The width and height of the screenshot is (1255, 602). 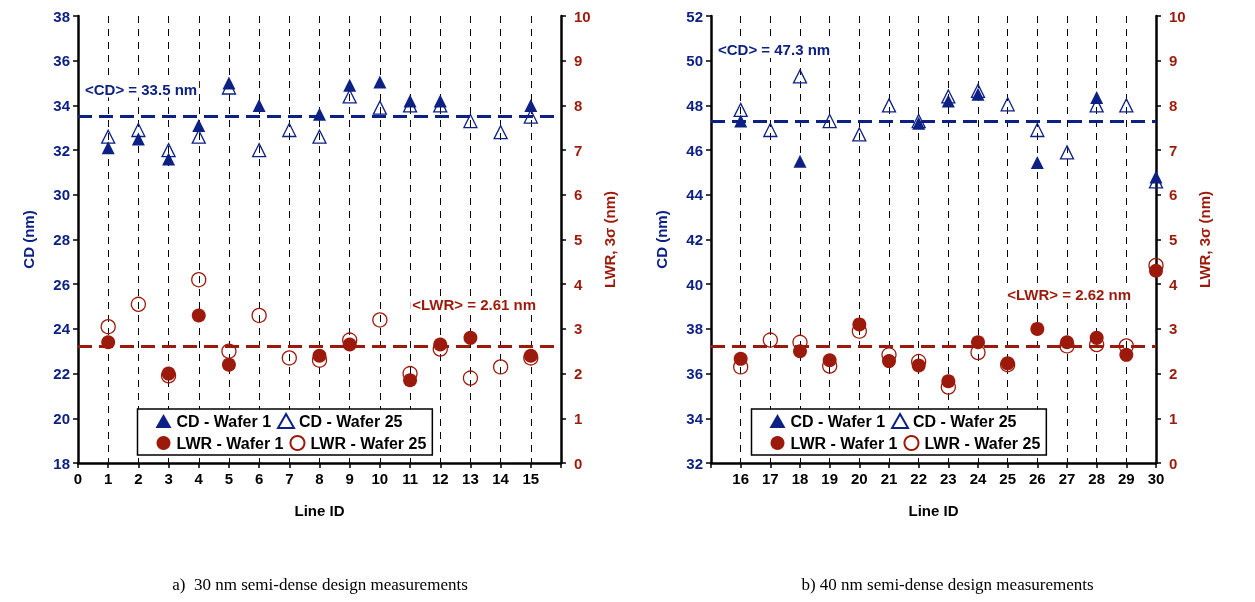 What do you see at coordinates (695, 195) in the screenshot?
I see `y-tick-label: 44` at bounding box center [695, 195].